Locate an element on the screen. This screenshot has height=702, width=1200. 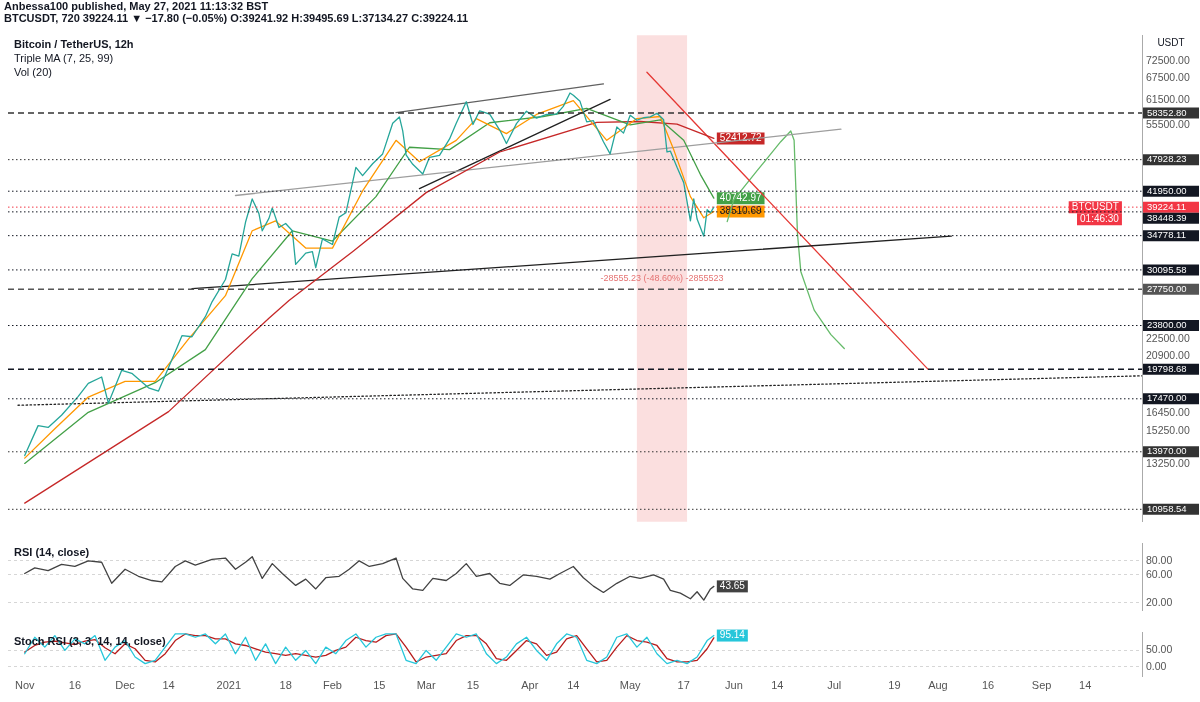
data-label: 95.14 is located at coordinates (732, 635).